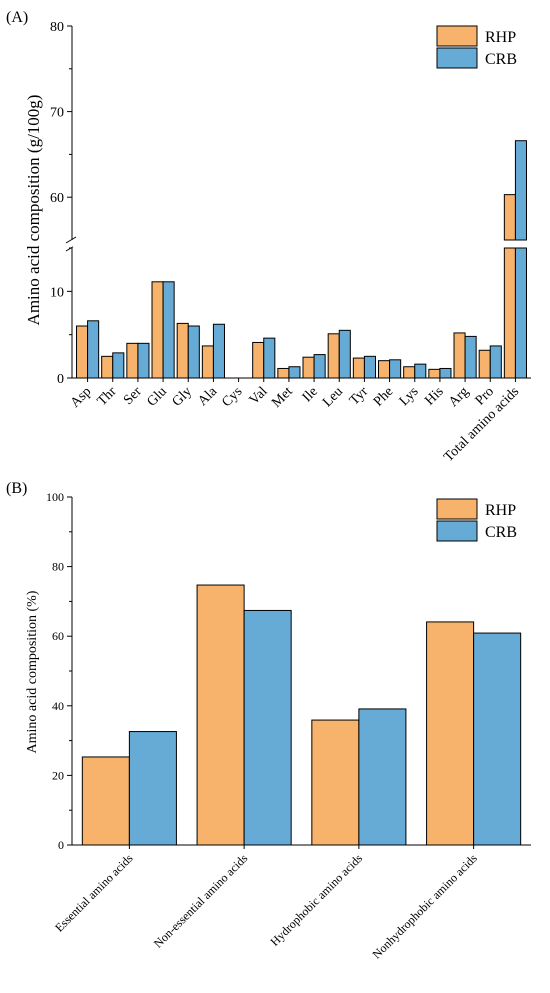 The image size is (550, 993). I want to click on panel-b-legend: RHP CRB, so click(476, 520).